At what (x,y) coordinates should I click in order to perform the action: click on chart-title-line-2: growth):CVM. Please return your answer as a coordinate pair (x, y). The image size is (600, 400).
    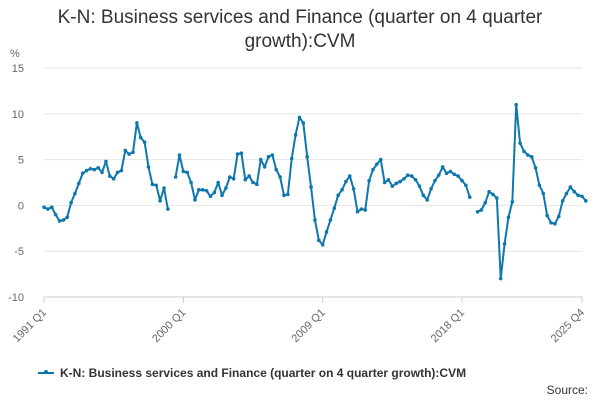
    Looking at the image, I should click on (300, 41).